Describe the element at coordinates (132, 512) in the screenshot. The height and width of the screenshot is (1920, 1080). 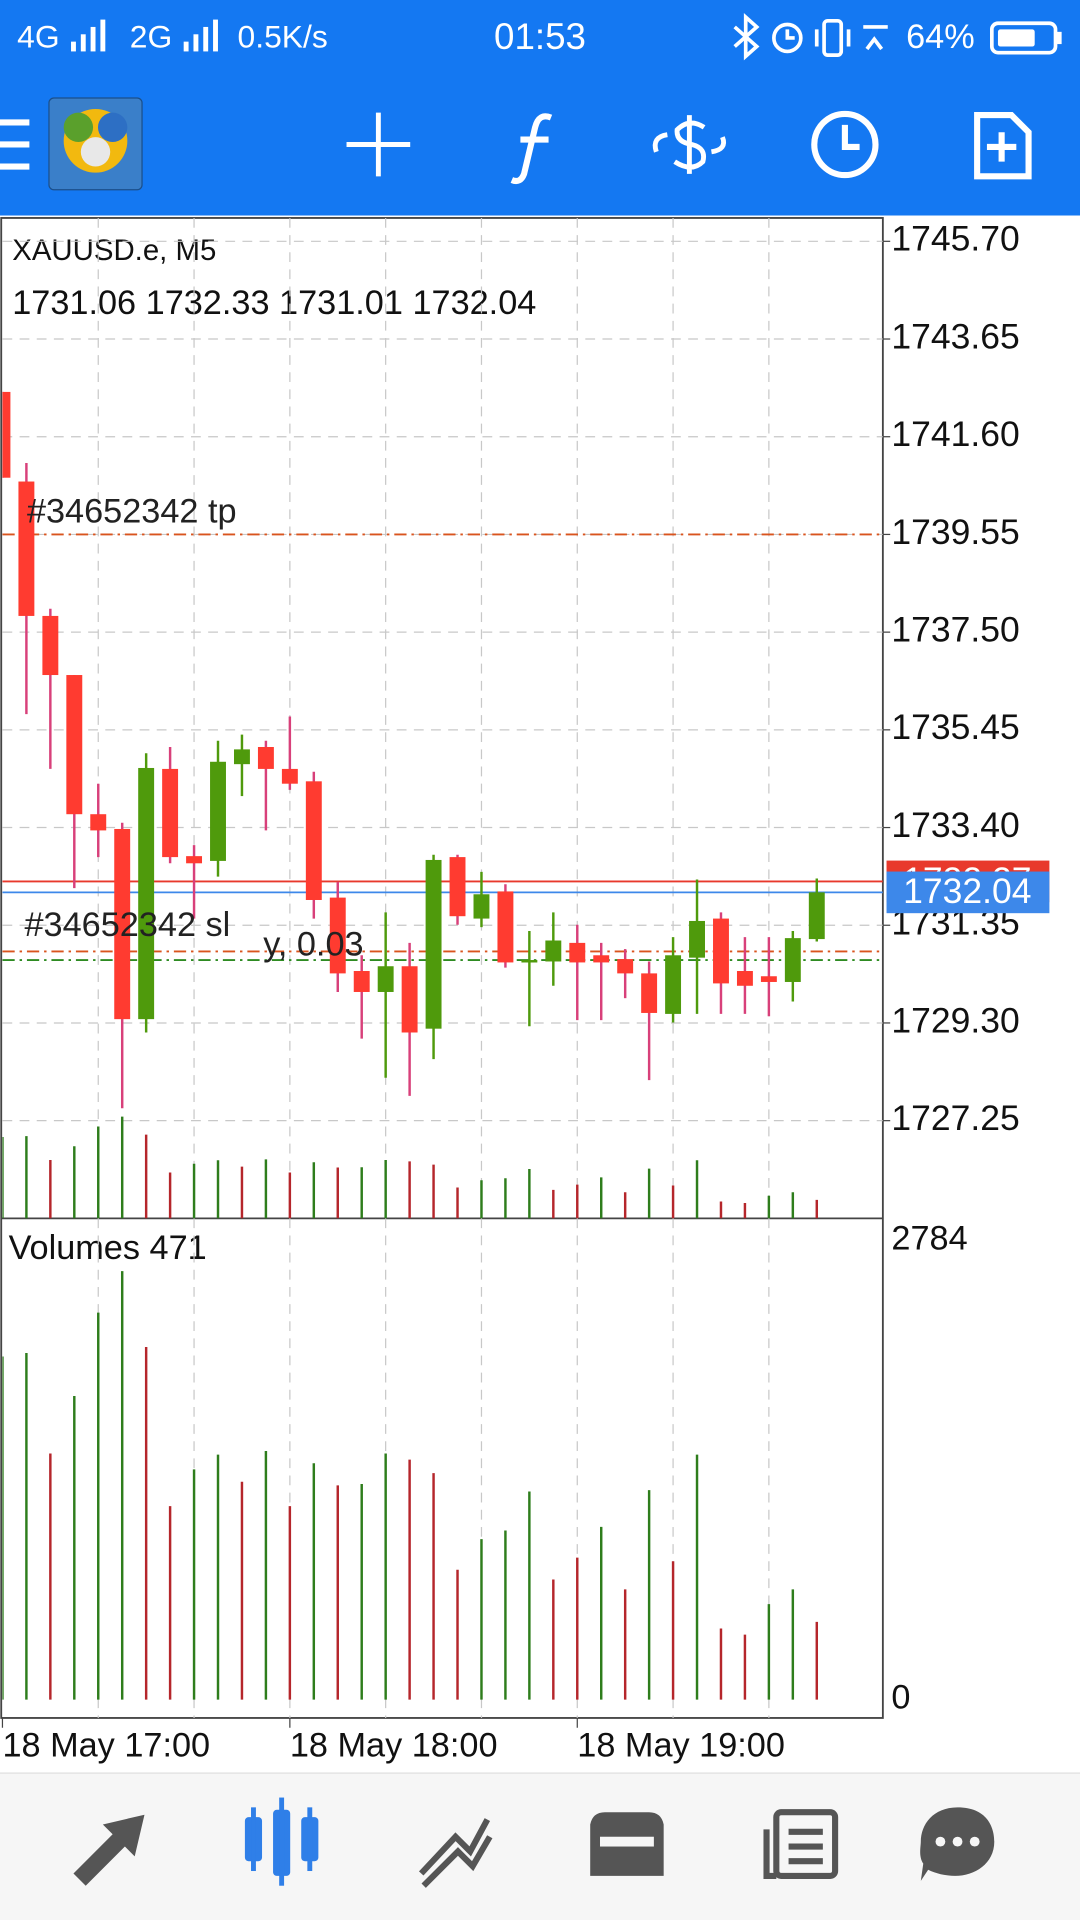
I see `order-label: #34652342 tp` at that location.